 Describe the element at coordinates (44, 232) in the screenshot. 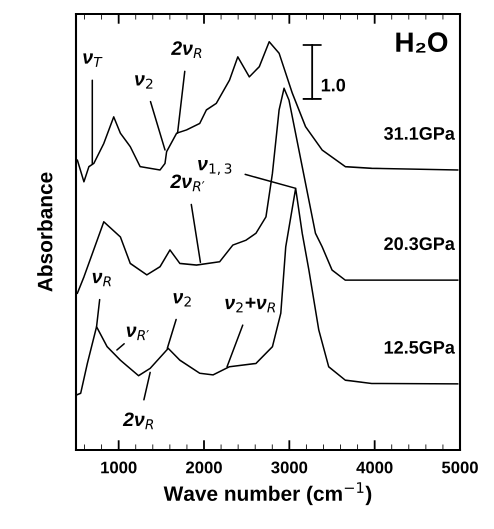

I see `y-axis-title: Absorbance` at that location.